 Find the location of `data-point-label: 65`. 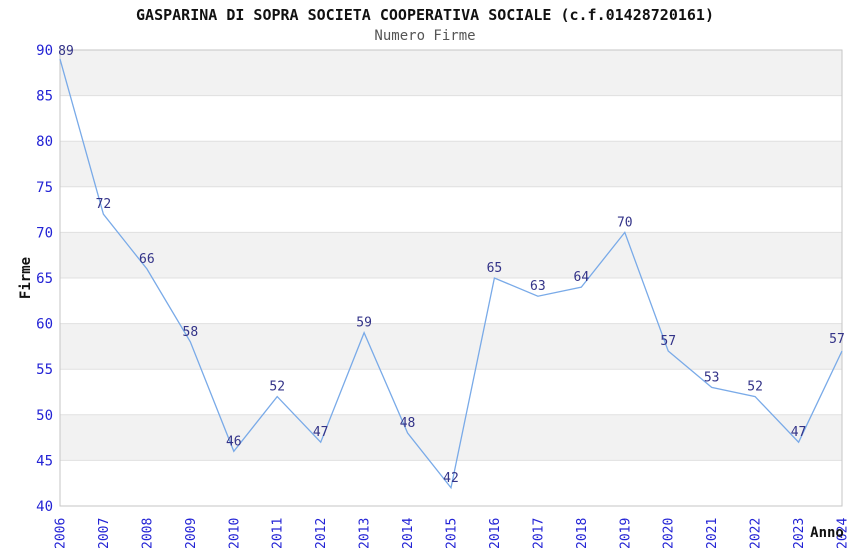

data-point-label: 65 is located at coordinates (495, 268).